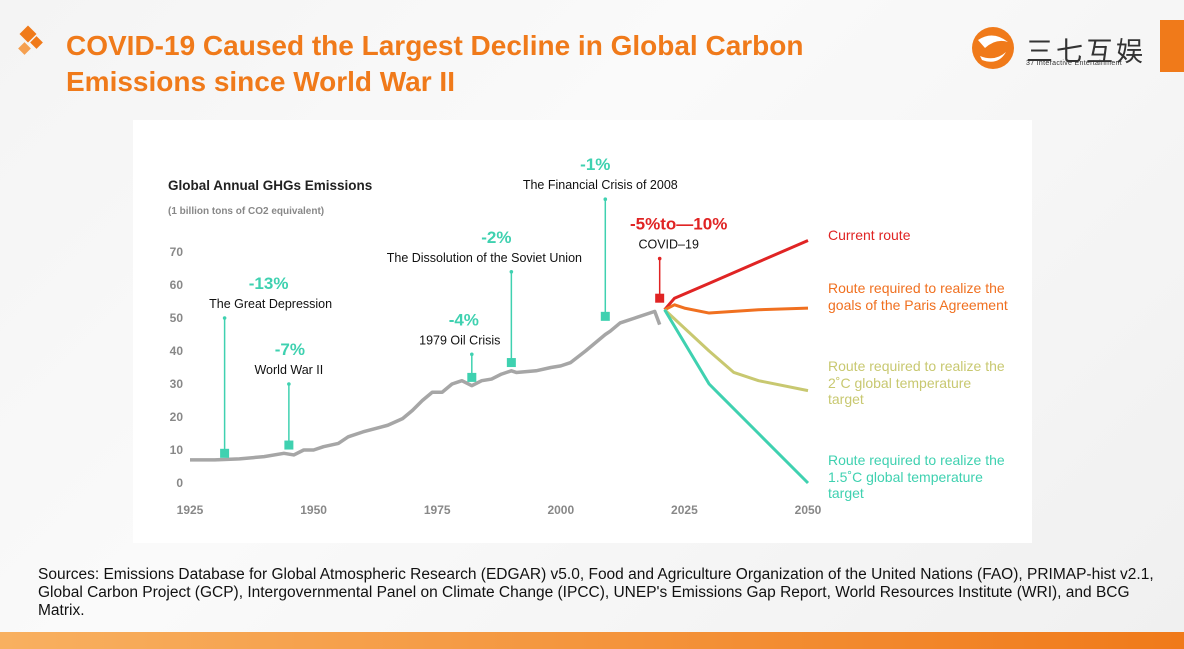 This screenshot has width=1184, height=649. What do you see at coordinates (177, 351) in the screenshot?
I see `y-tick-label: 40` at bounding box center [177, 351].